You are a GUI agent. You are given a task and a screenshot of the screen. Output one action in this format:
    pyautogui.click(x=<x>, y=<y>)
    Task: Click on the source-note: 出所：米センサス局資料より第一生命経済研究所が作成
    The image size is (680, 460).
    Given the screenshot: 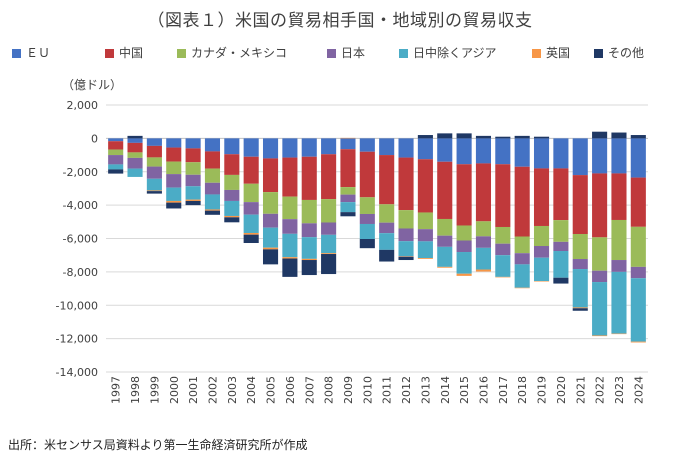 What is the action you would take?
    pyautogui.click(x=158, y=445)
    